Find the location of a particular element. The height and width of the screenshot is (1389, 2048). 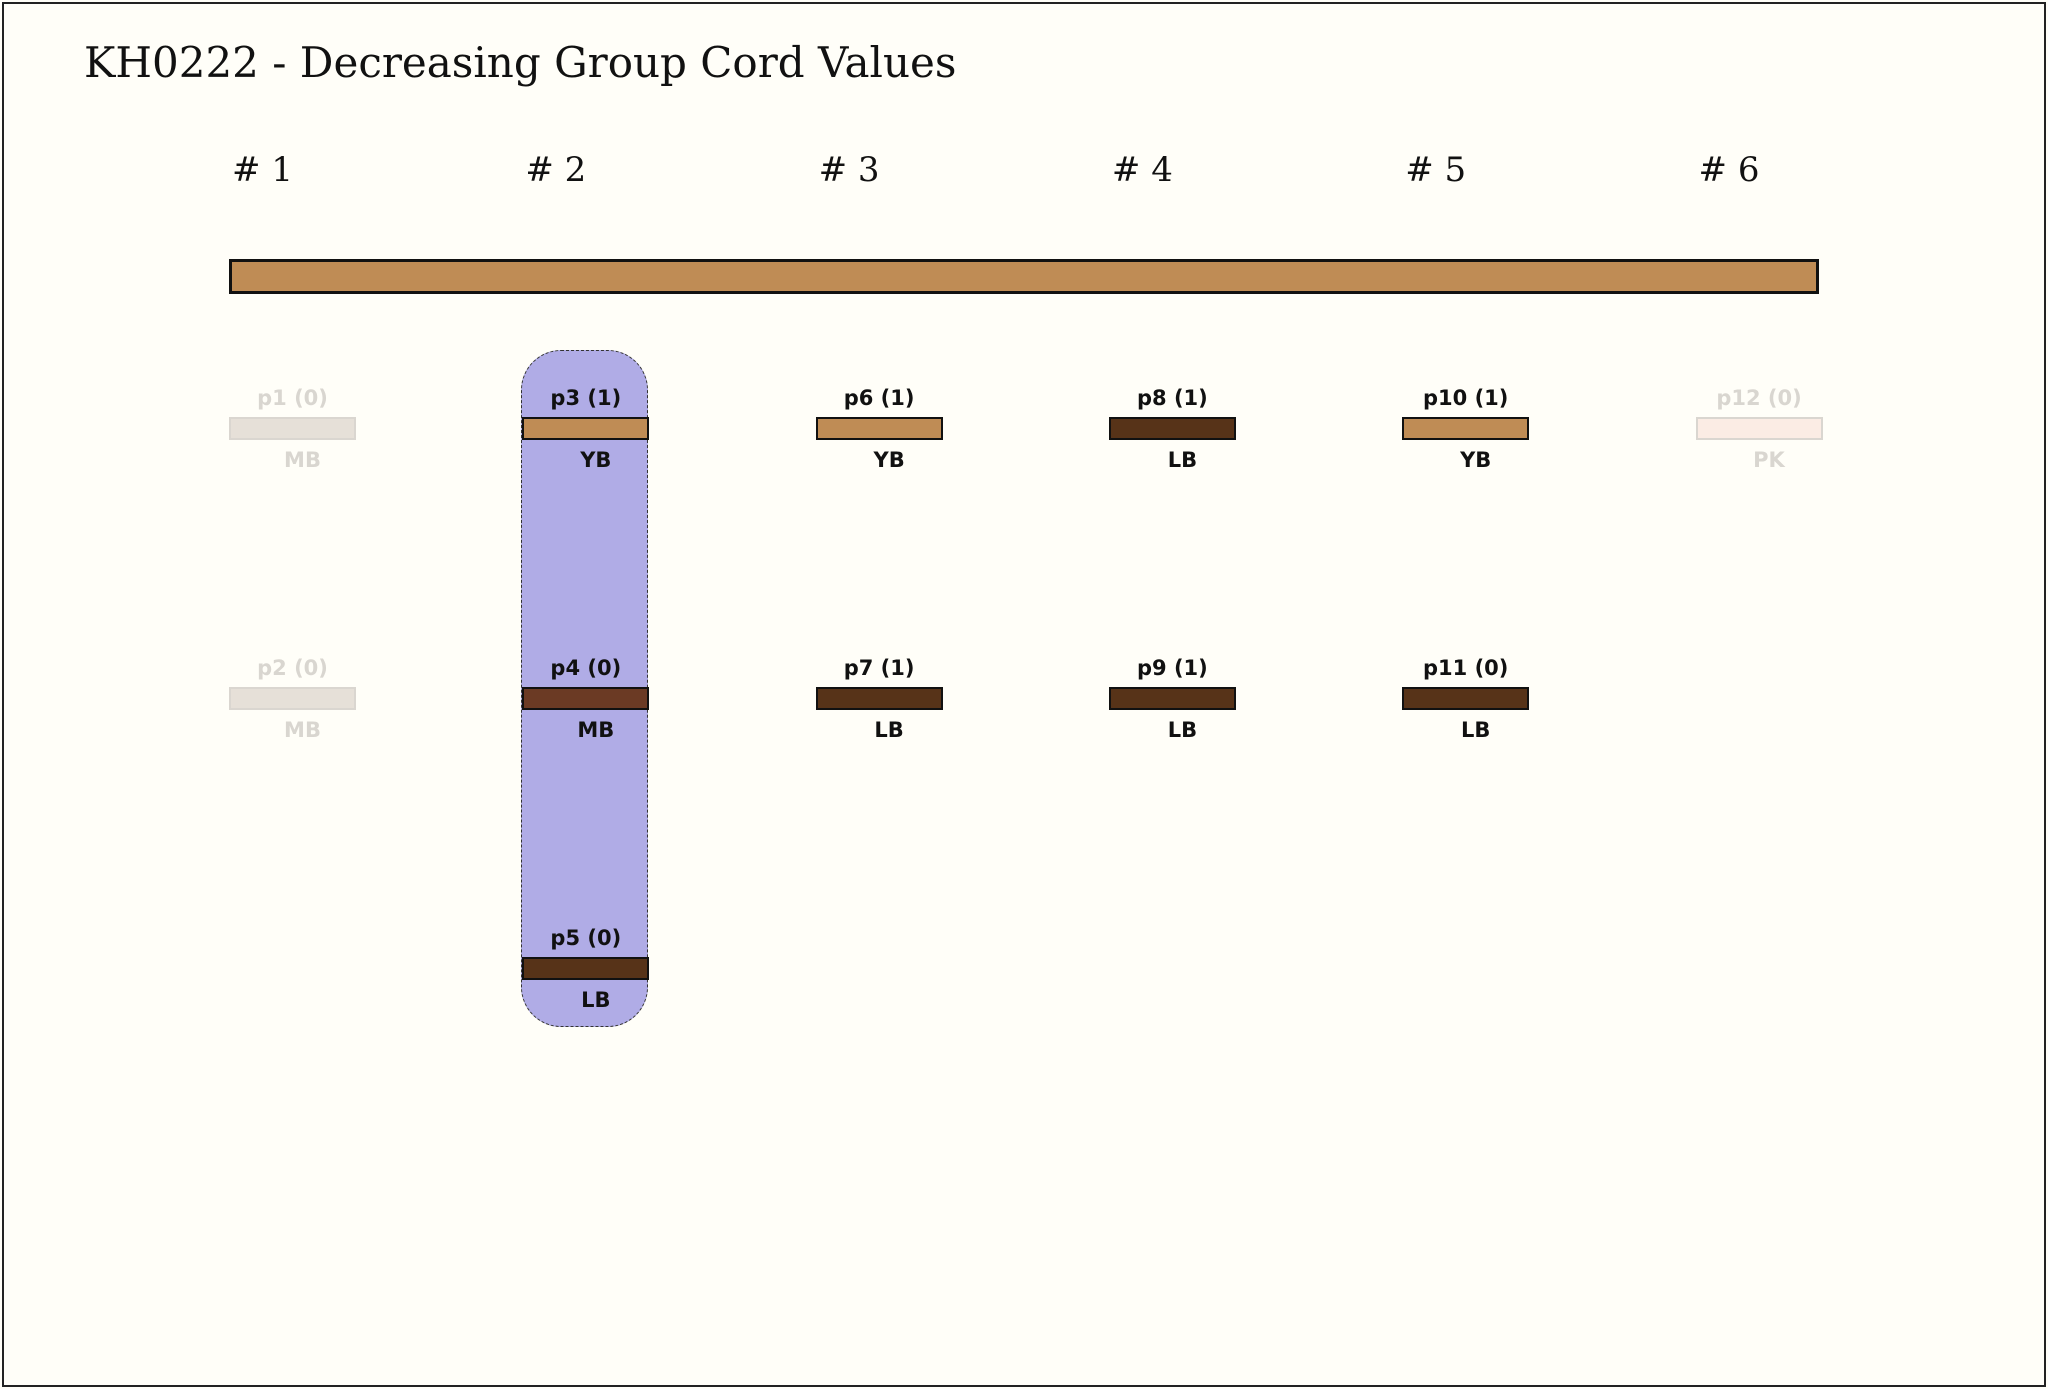

group-label: # 5 is located at coordinates (1436, 170).